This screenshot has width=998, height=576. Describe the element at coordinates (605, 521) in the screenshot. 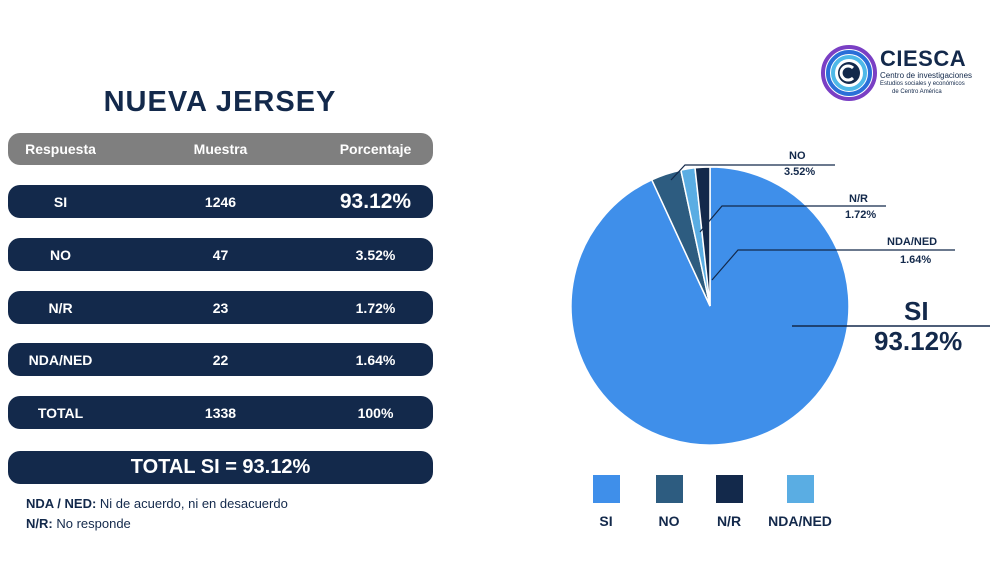

I see `legend-label-si: SI` at that location.